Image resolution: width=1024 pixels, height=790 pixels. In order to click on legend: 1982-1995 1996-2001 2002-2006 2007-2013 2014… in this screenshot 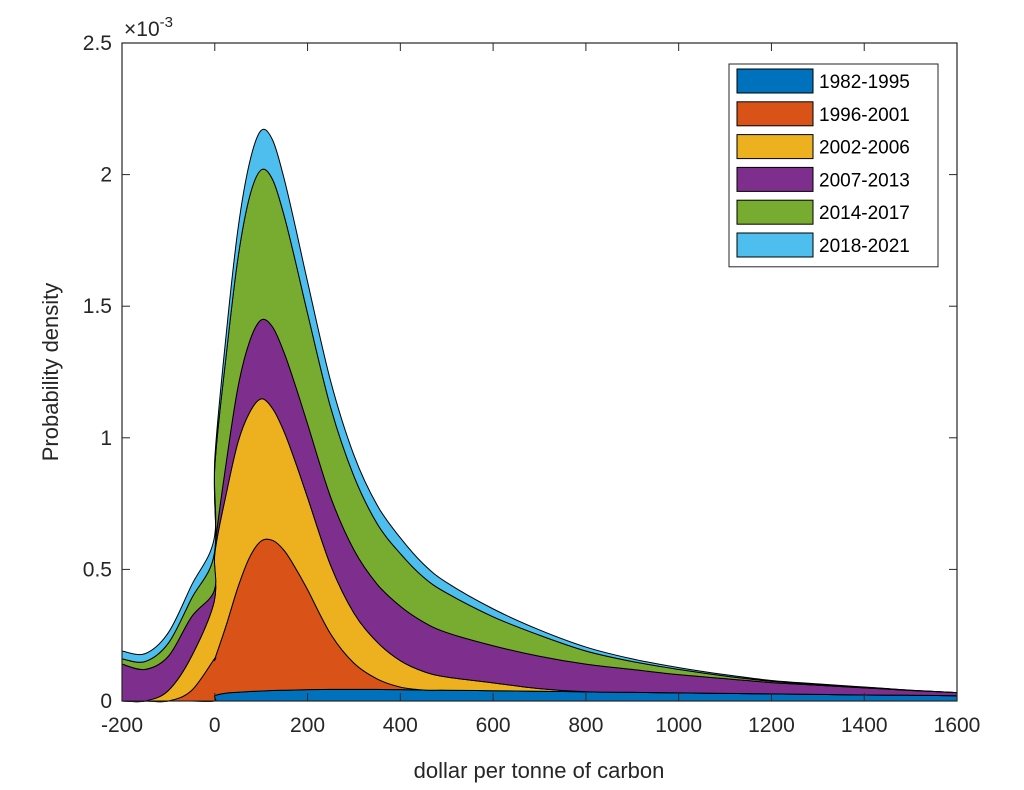, I will do `click(833, 165)`.